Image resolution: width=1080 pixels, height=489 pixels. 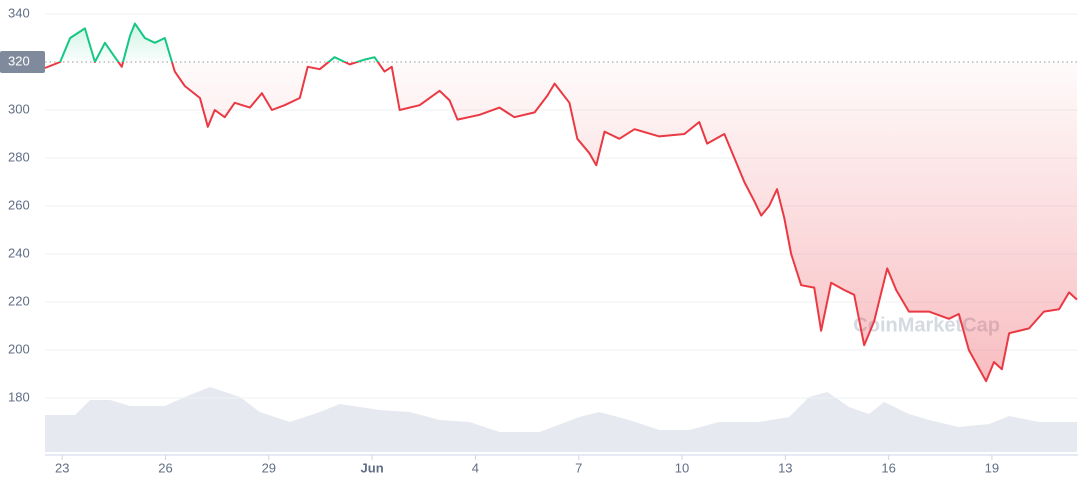 What do you see at coordinates (165, 467) in the screenshot?
I see `x-tick-label: 26` at bounding box center [165, 467].